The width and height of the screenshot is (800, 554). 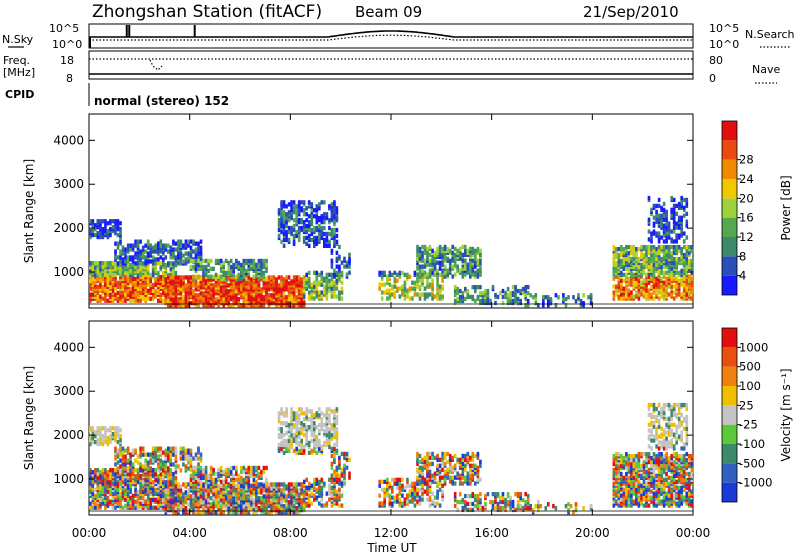 I want to click on y-axis-title: Slant Range [km], so click(x=29, y=211).